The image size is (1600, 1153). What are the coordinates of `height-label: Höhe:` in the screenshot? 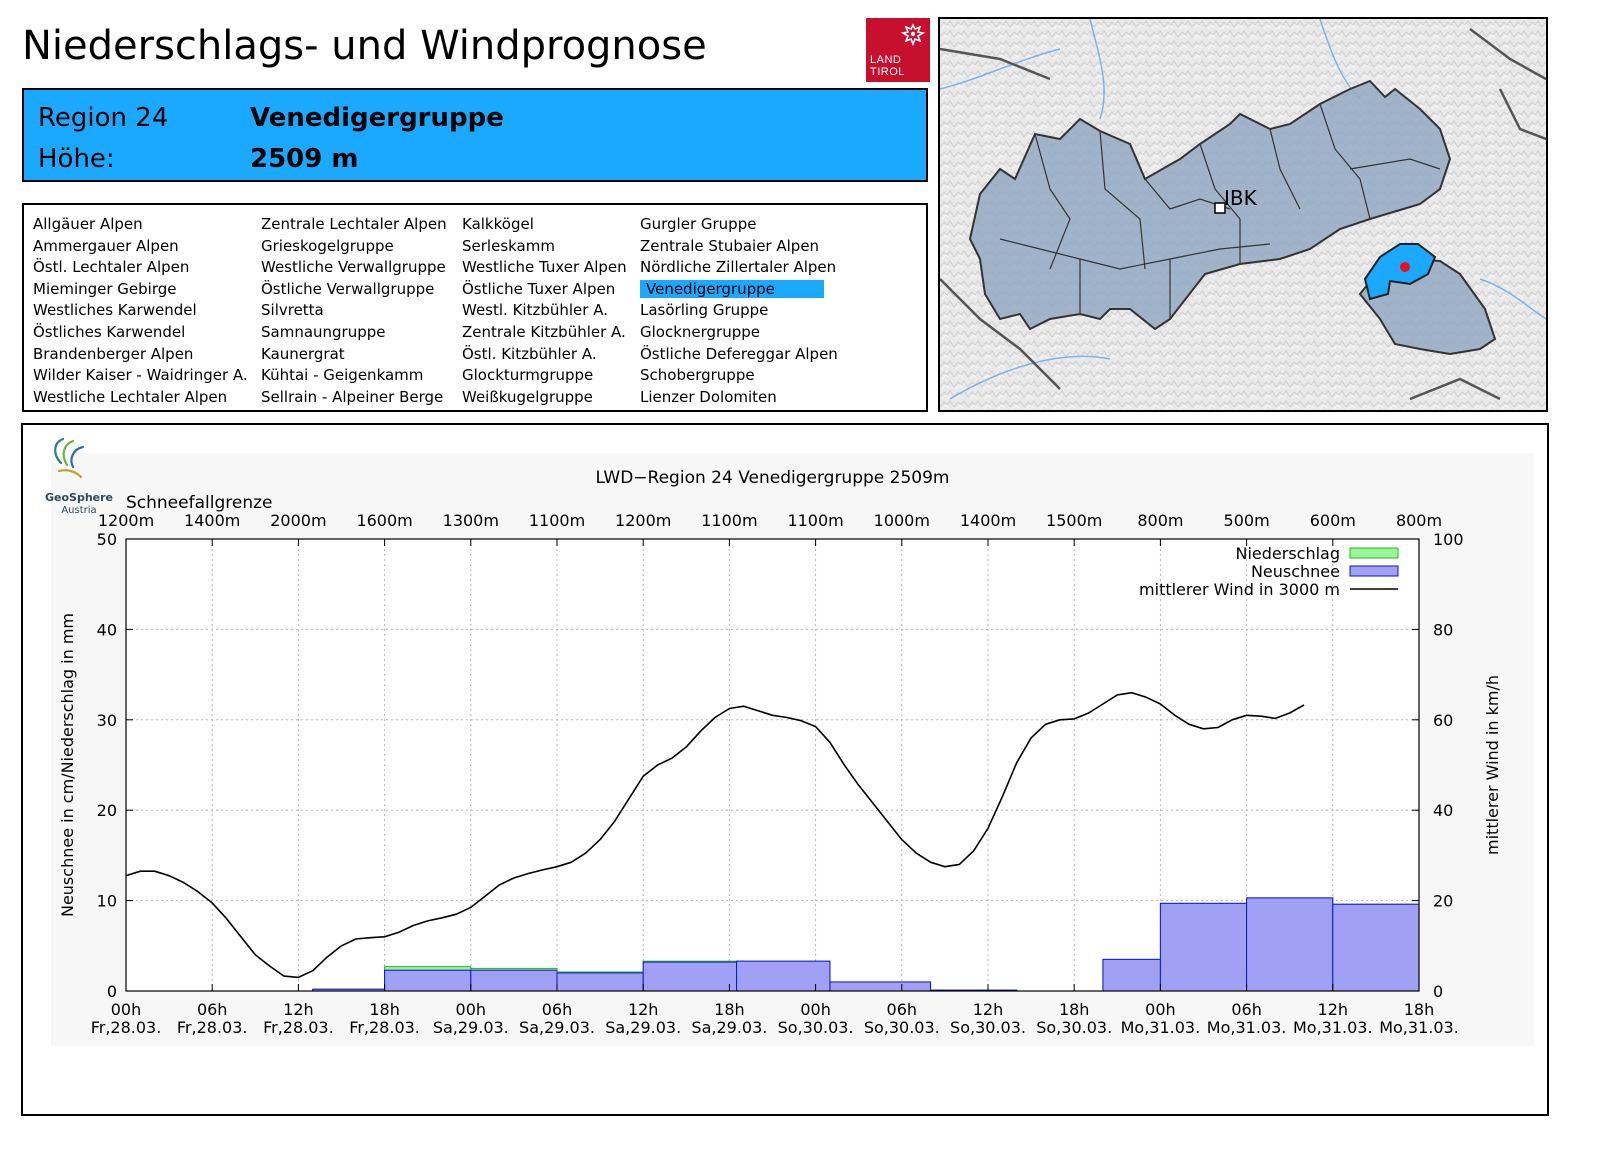 It's located at (76, 159).